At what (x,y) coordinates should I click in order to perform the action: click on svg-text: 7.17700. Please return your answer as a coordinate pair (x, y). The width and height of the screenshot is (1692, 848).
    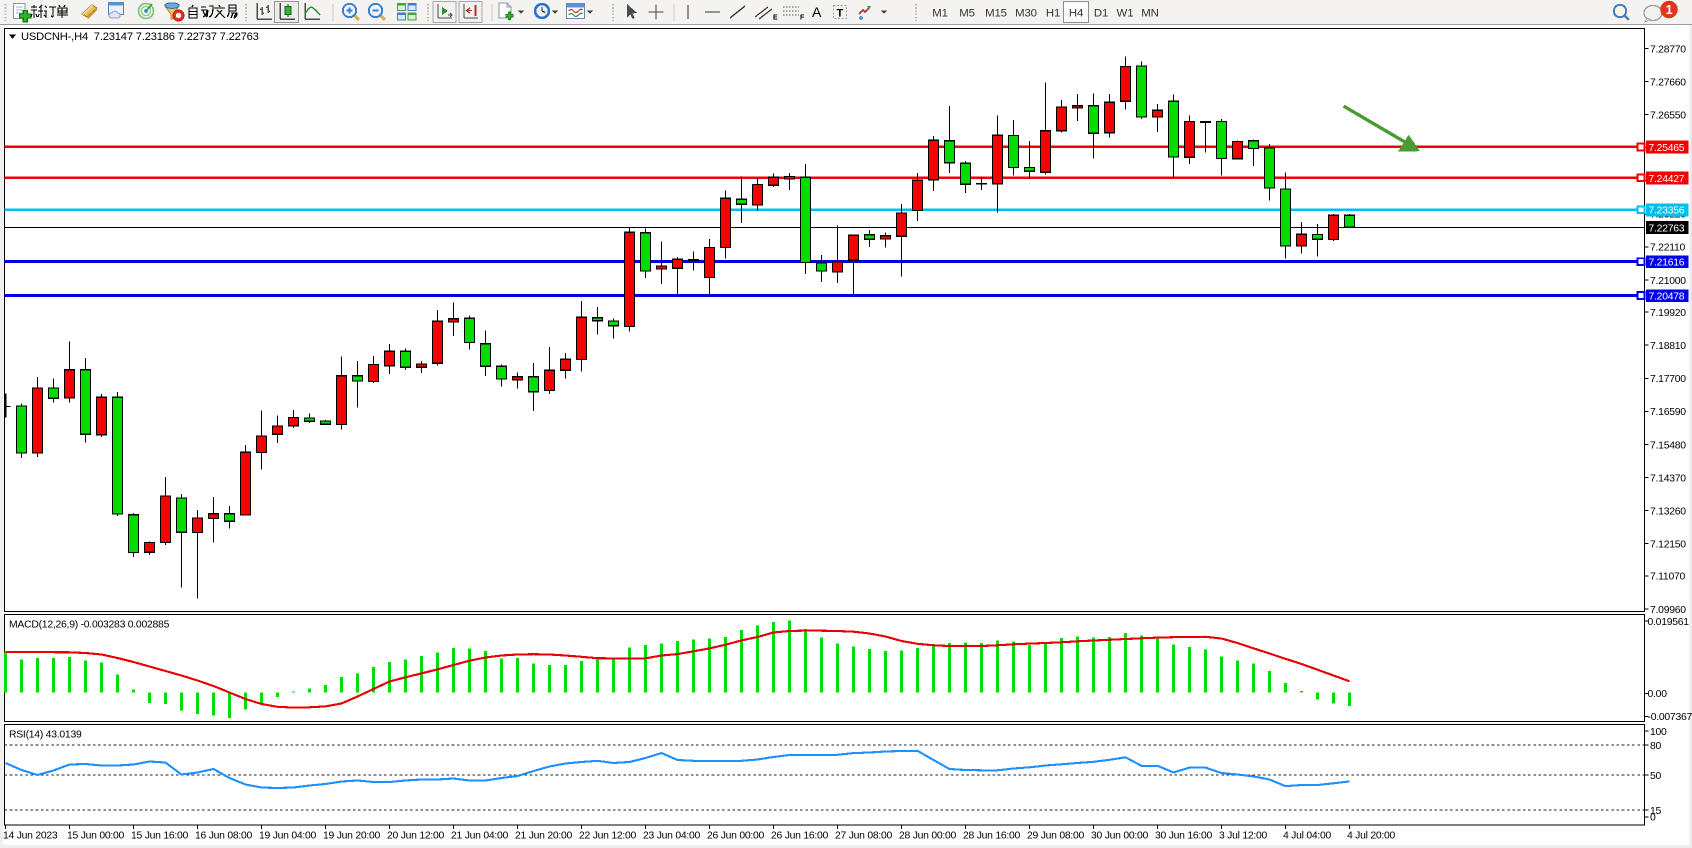
    Looking at the image, I should click on (1668, 379).